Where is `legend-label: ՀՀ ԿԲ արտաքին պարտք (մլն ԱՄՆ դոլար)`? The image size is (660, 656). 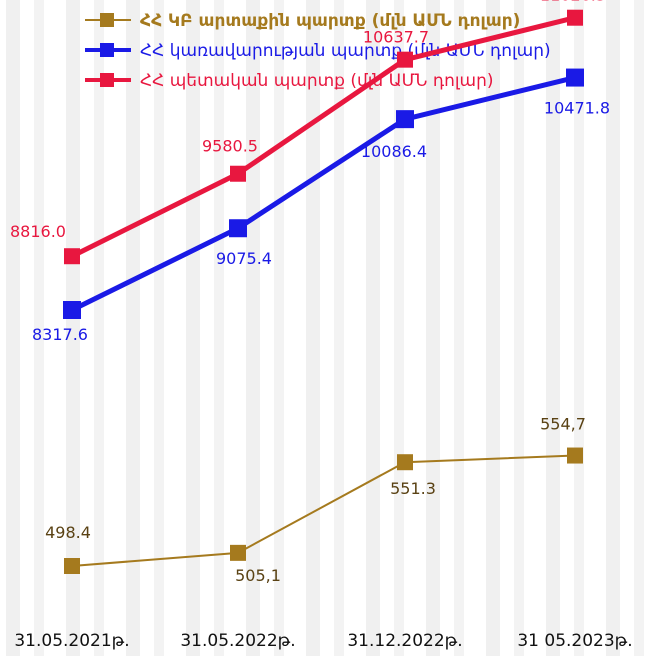 legend-label: ՀՀ ԿԲ արտաքին պարտք (մլն ԱՄՆ դոլար) is located at coordinates (330, 21).